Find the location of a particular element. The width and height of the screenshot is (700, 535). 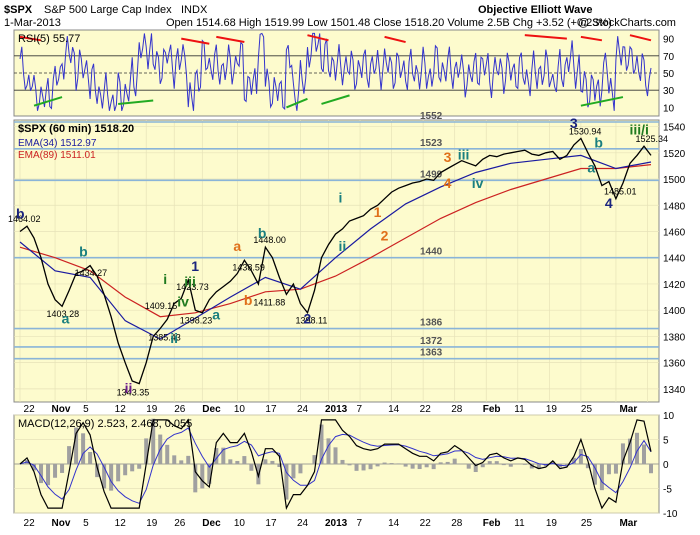

wave-label: iii is located at coordinates (464, 154).